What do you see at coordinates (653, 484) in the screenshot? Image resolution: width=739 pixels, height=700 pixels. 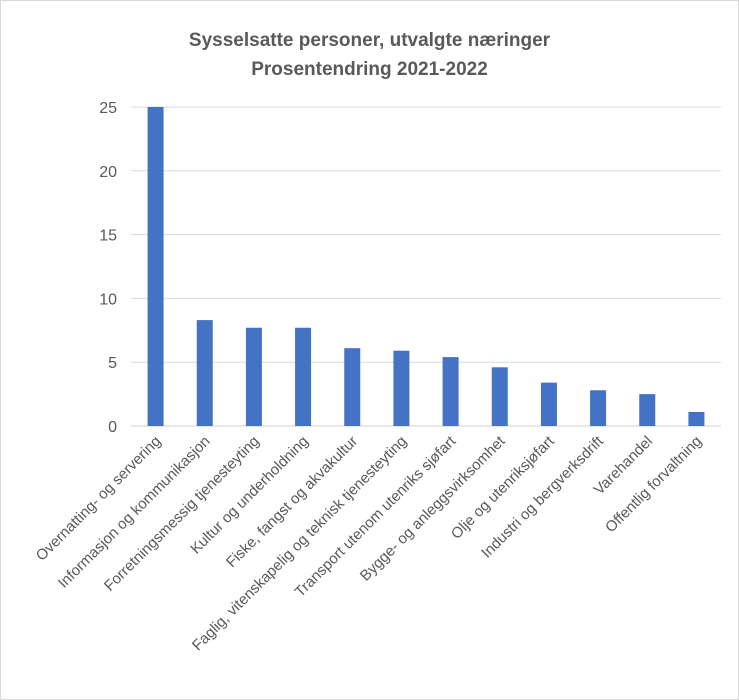 I see `x-tick-label: Offentlig forvaltning` at bounding box center [653, 484].